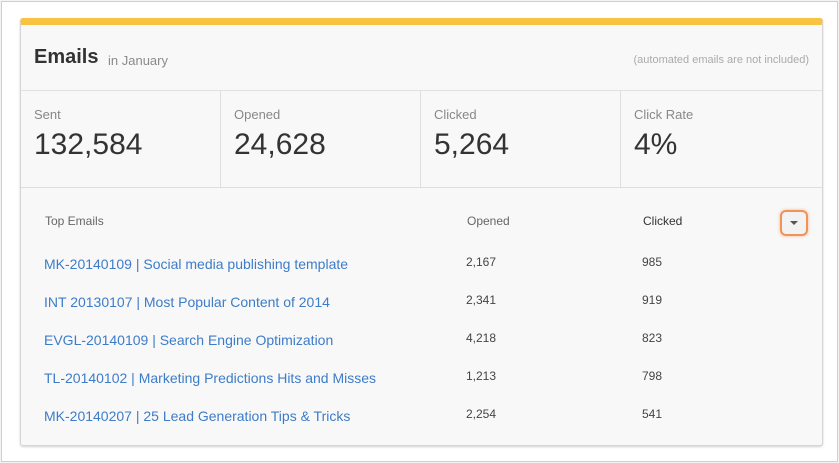 Image resolution: width=839 pixels, height=463 pixels. Describe the element at coordinates (488, 221) in the screenshot. I see `column-header-opened: Opened` at that location.